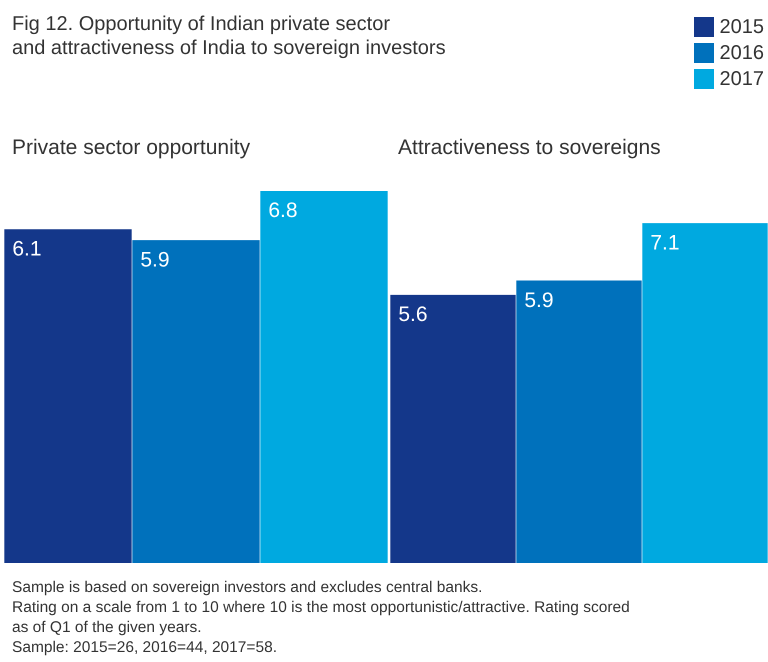 This screenshot has width=768, height=662. I want to click on legend-label: 2016, so click(741, 53).